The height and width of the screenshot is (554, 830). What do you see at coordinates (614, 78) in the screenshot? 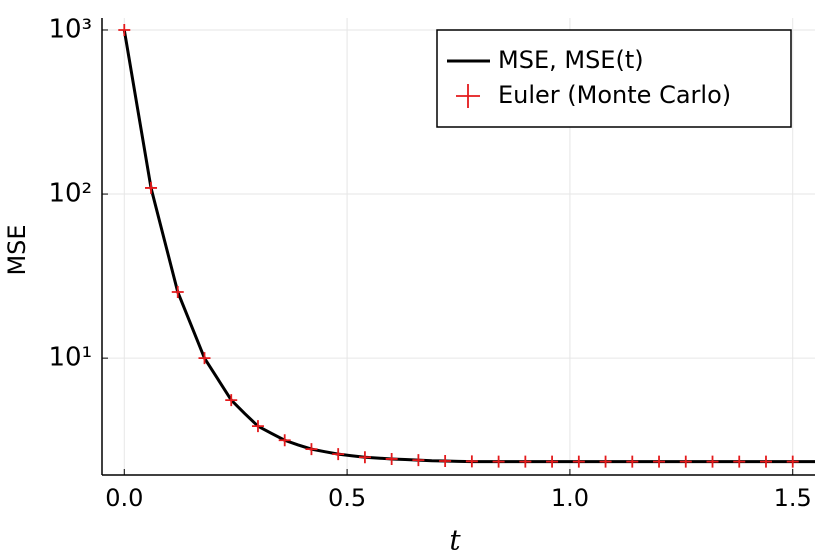
I see `legend-box` at bounding box center [614, 78].